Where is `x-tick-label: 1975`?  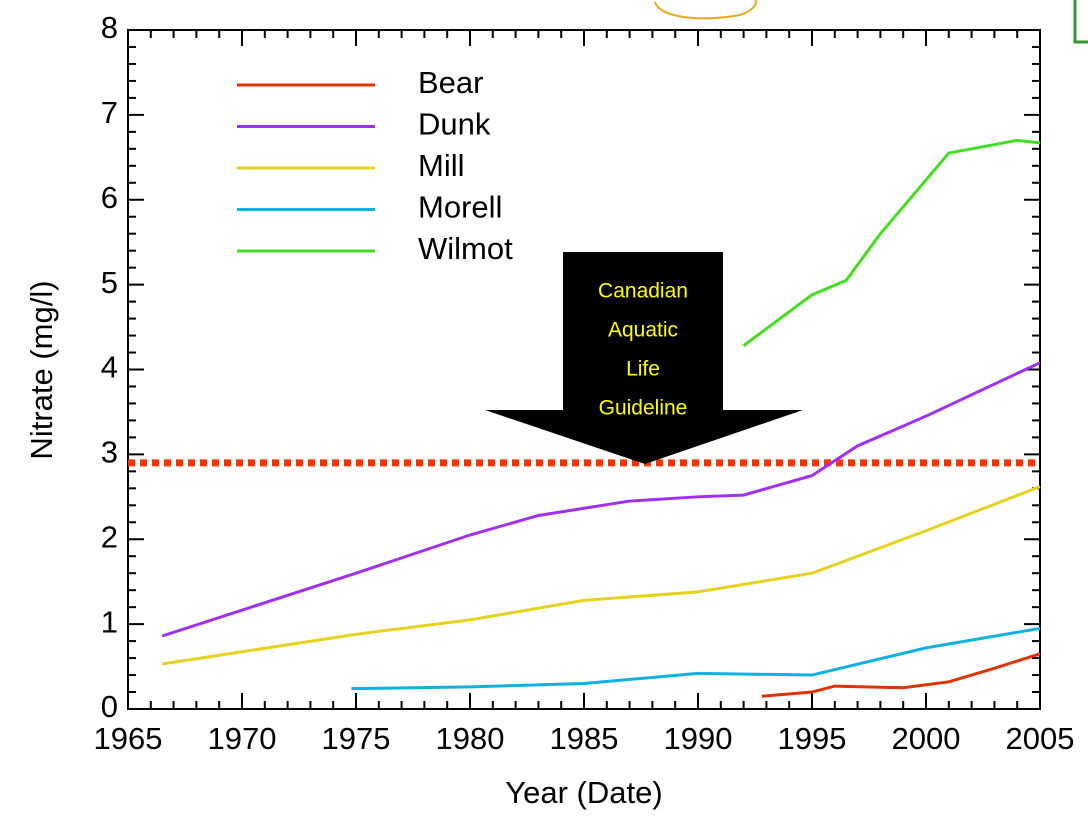 x-tick-label: 1975 is located at coordinates (356, 738).